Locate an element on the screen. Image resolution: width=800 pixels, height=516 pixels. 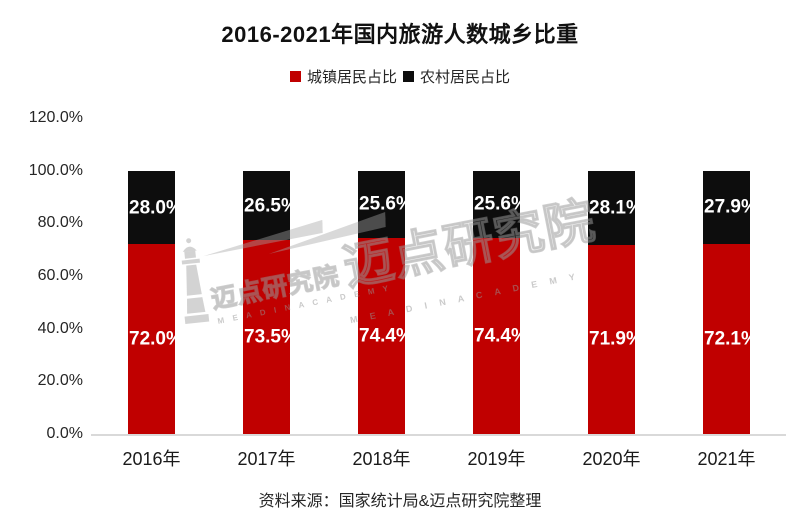
urban-value-label: 73.5% is located at coordinates (271, 337).